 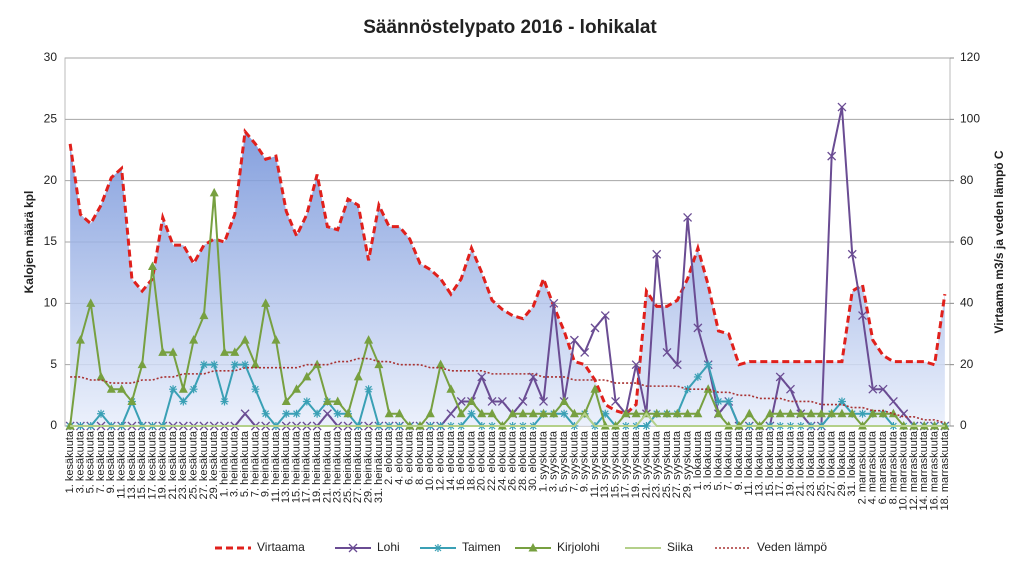 What do you see at coordinates (893, 467) in the screenshot?
I see `x-tick-label: 8. marraskuuta` at bounding box center [893, 467].